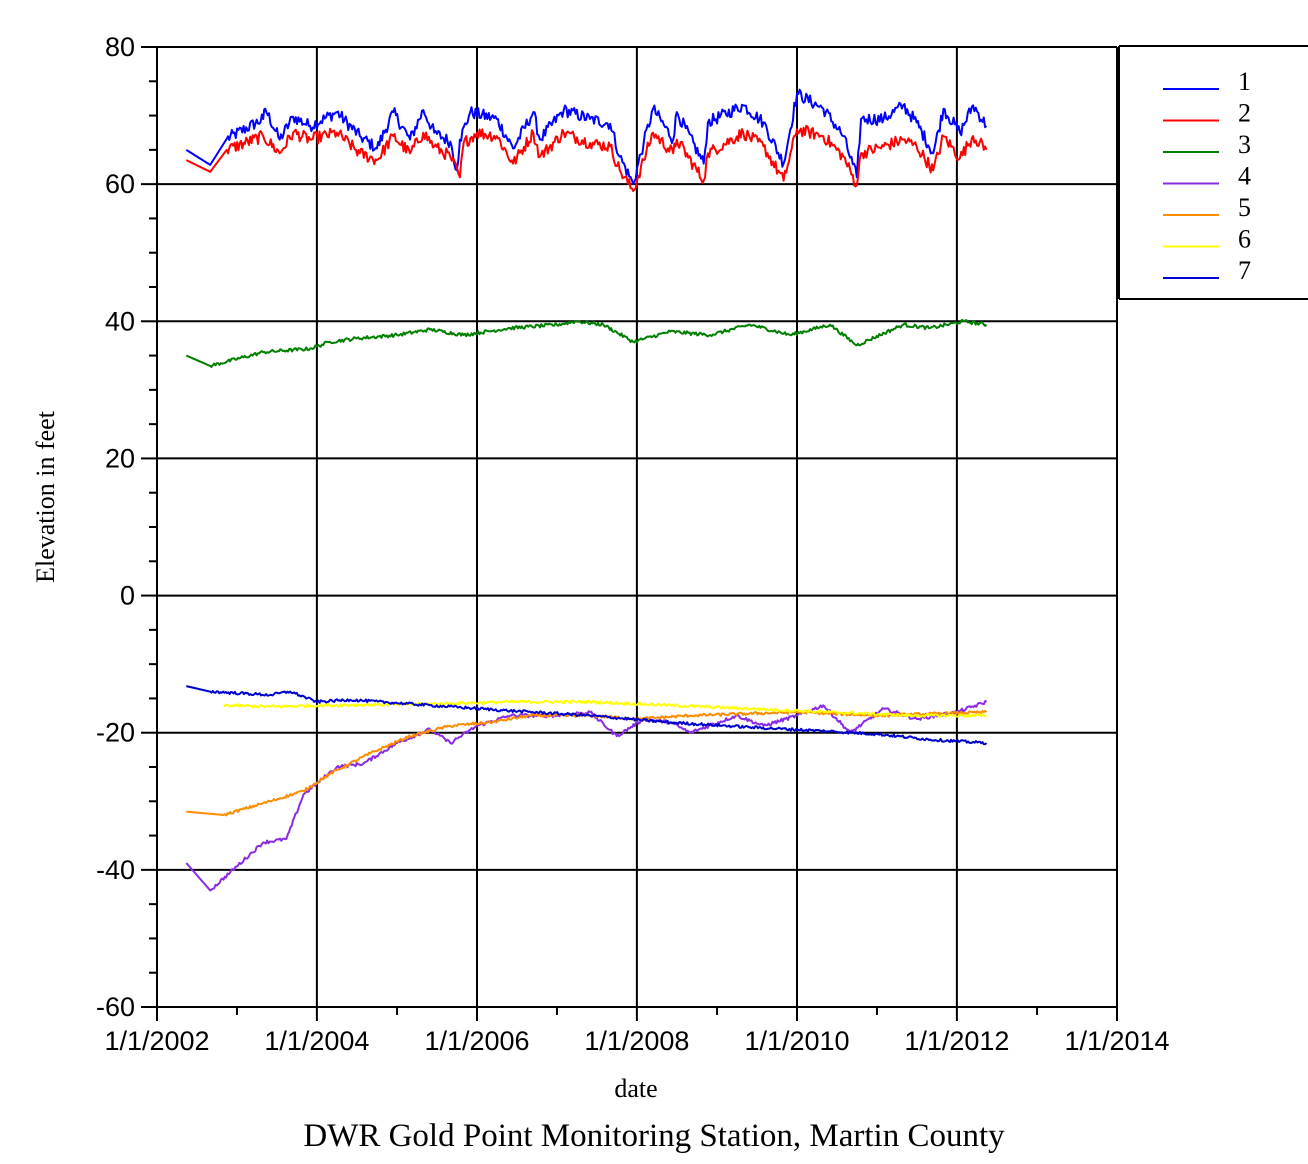  I want to click on y-tick-label: 80, so click(120, 47).